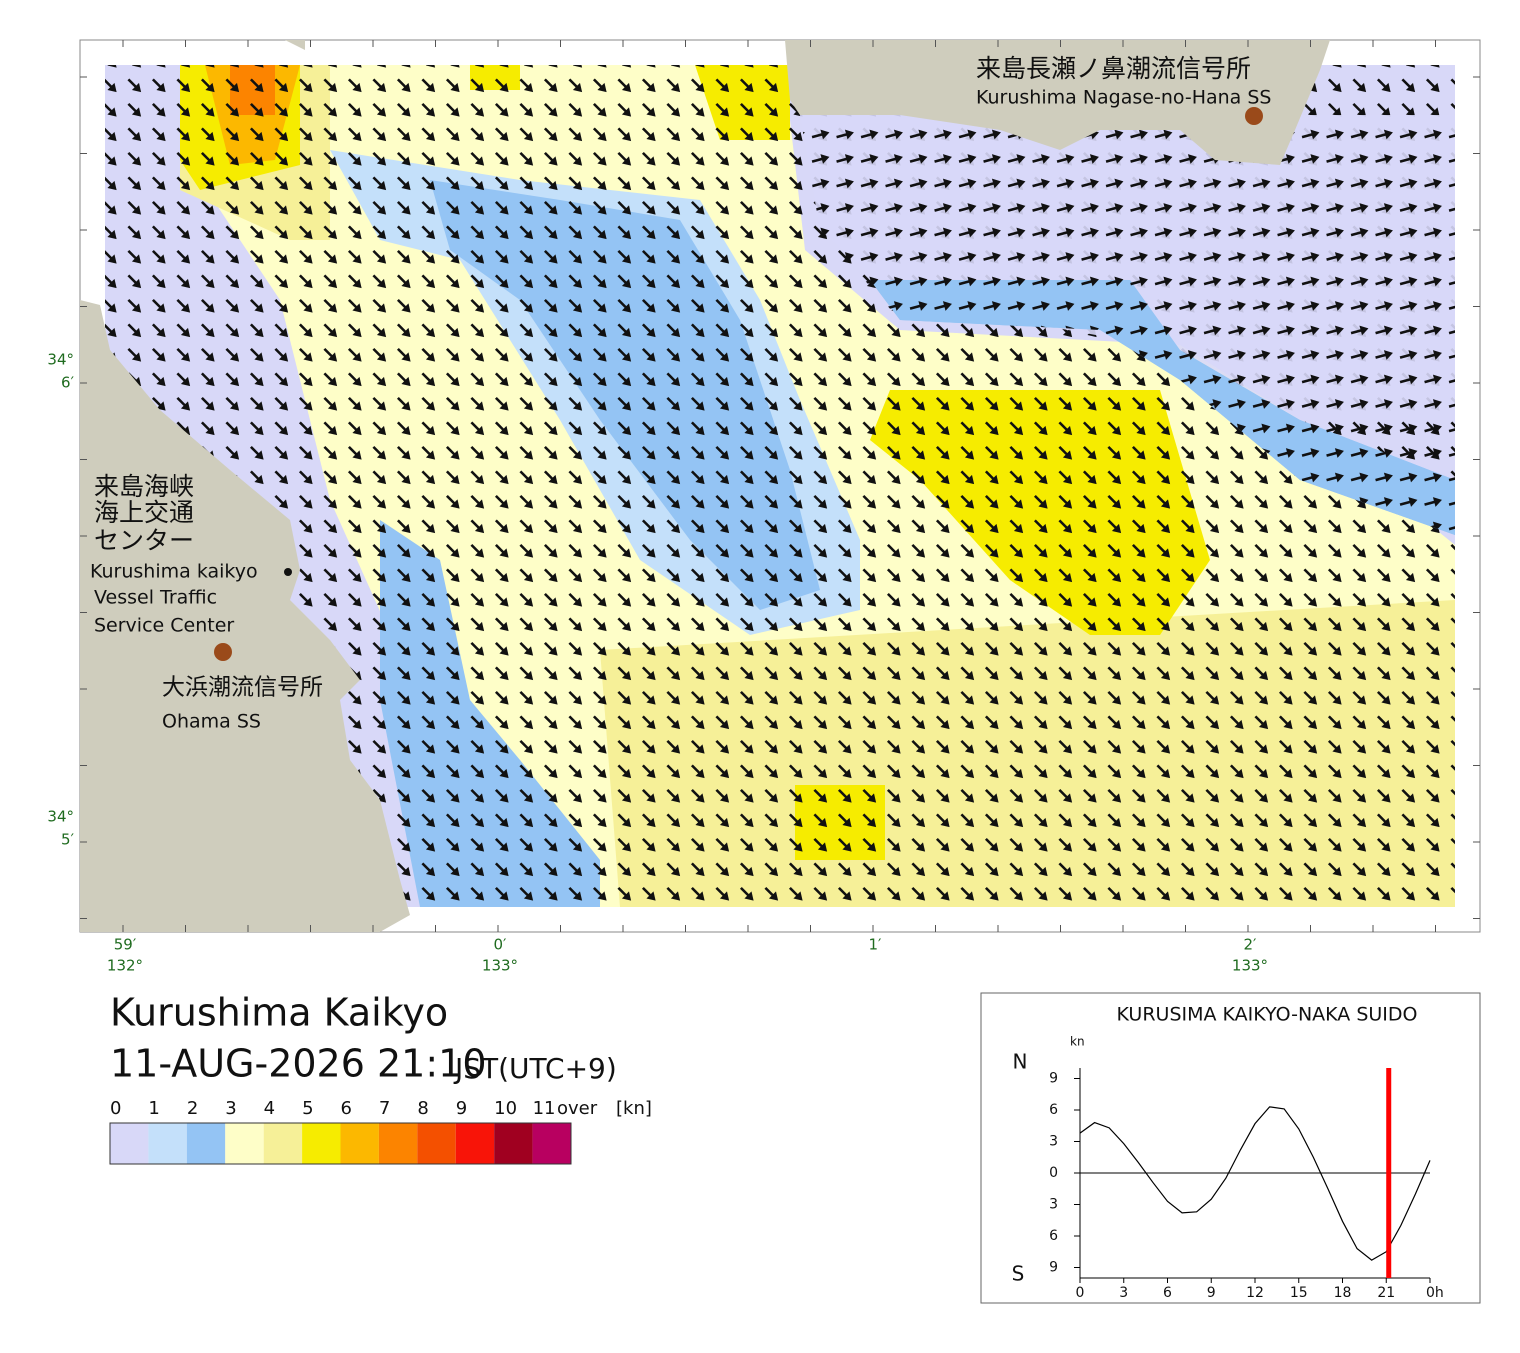 This screenshot has width=1520, height=1353. What do you see at coordinates (346, 1108) in the screenshot?
I see `legend-label: 6` at bounding box center [346, 1108].